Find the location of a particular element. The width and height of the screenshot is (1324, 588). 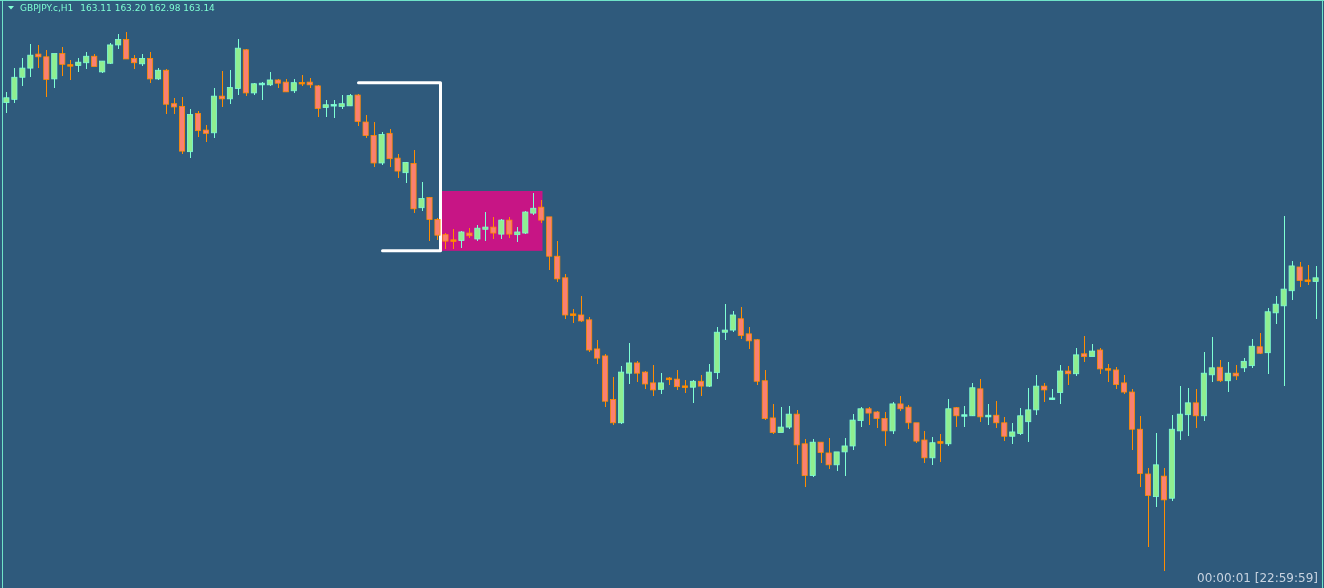

annotation: 00:00:01 [22:59:59] is located at coordinates (1257, 578).